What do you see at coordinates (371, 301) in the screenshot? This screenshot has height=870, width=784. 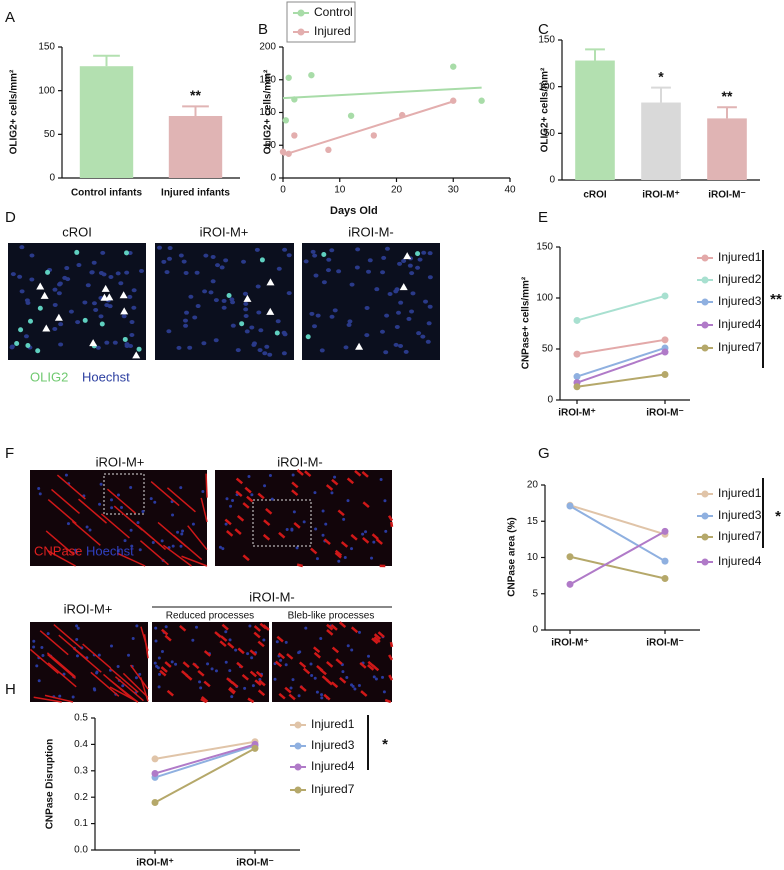 I see `micrograph` at bounding box center [371, 301].